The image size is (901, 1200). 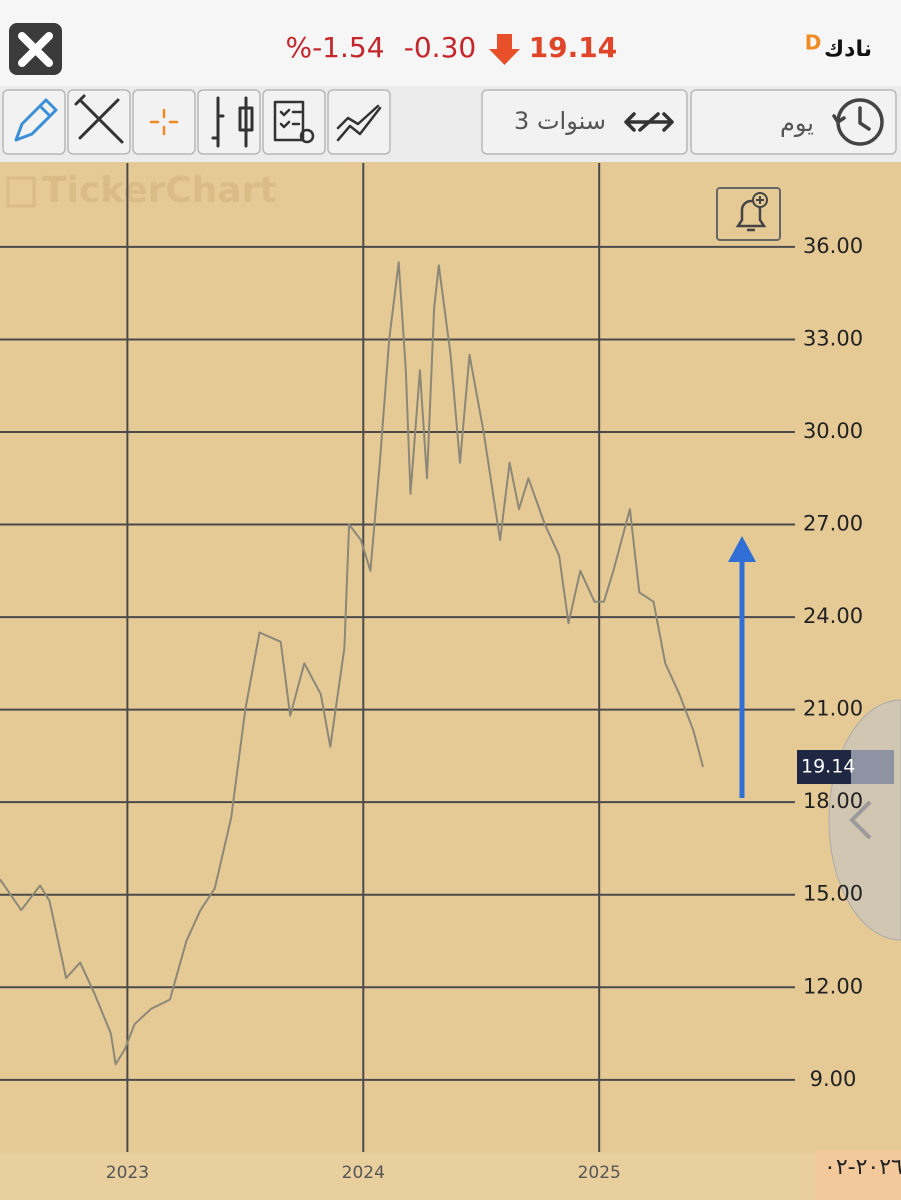 I want to click on range-button, so click(x=584, y=122).